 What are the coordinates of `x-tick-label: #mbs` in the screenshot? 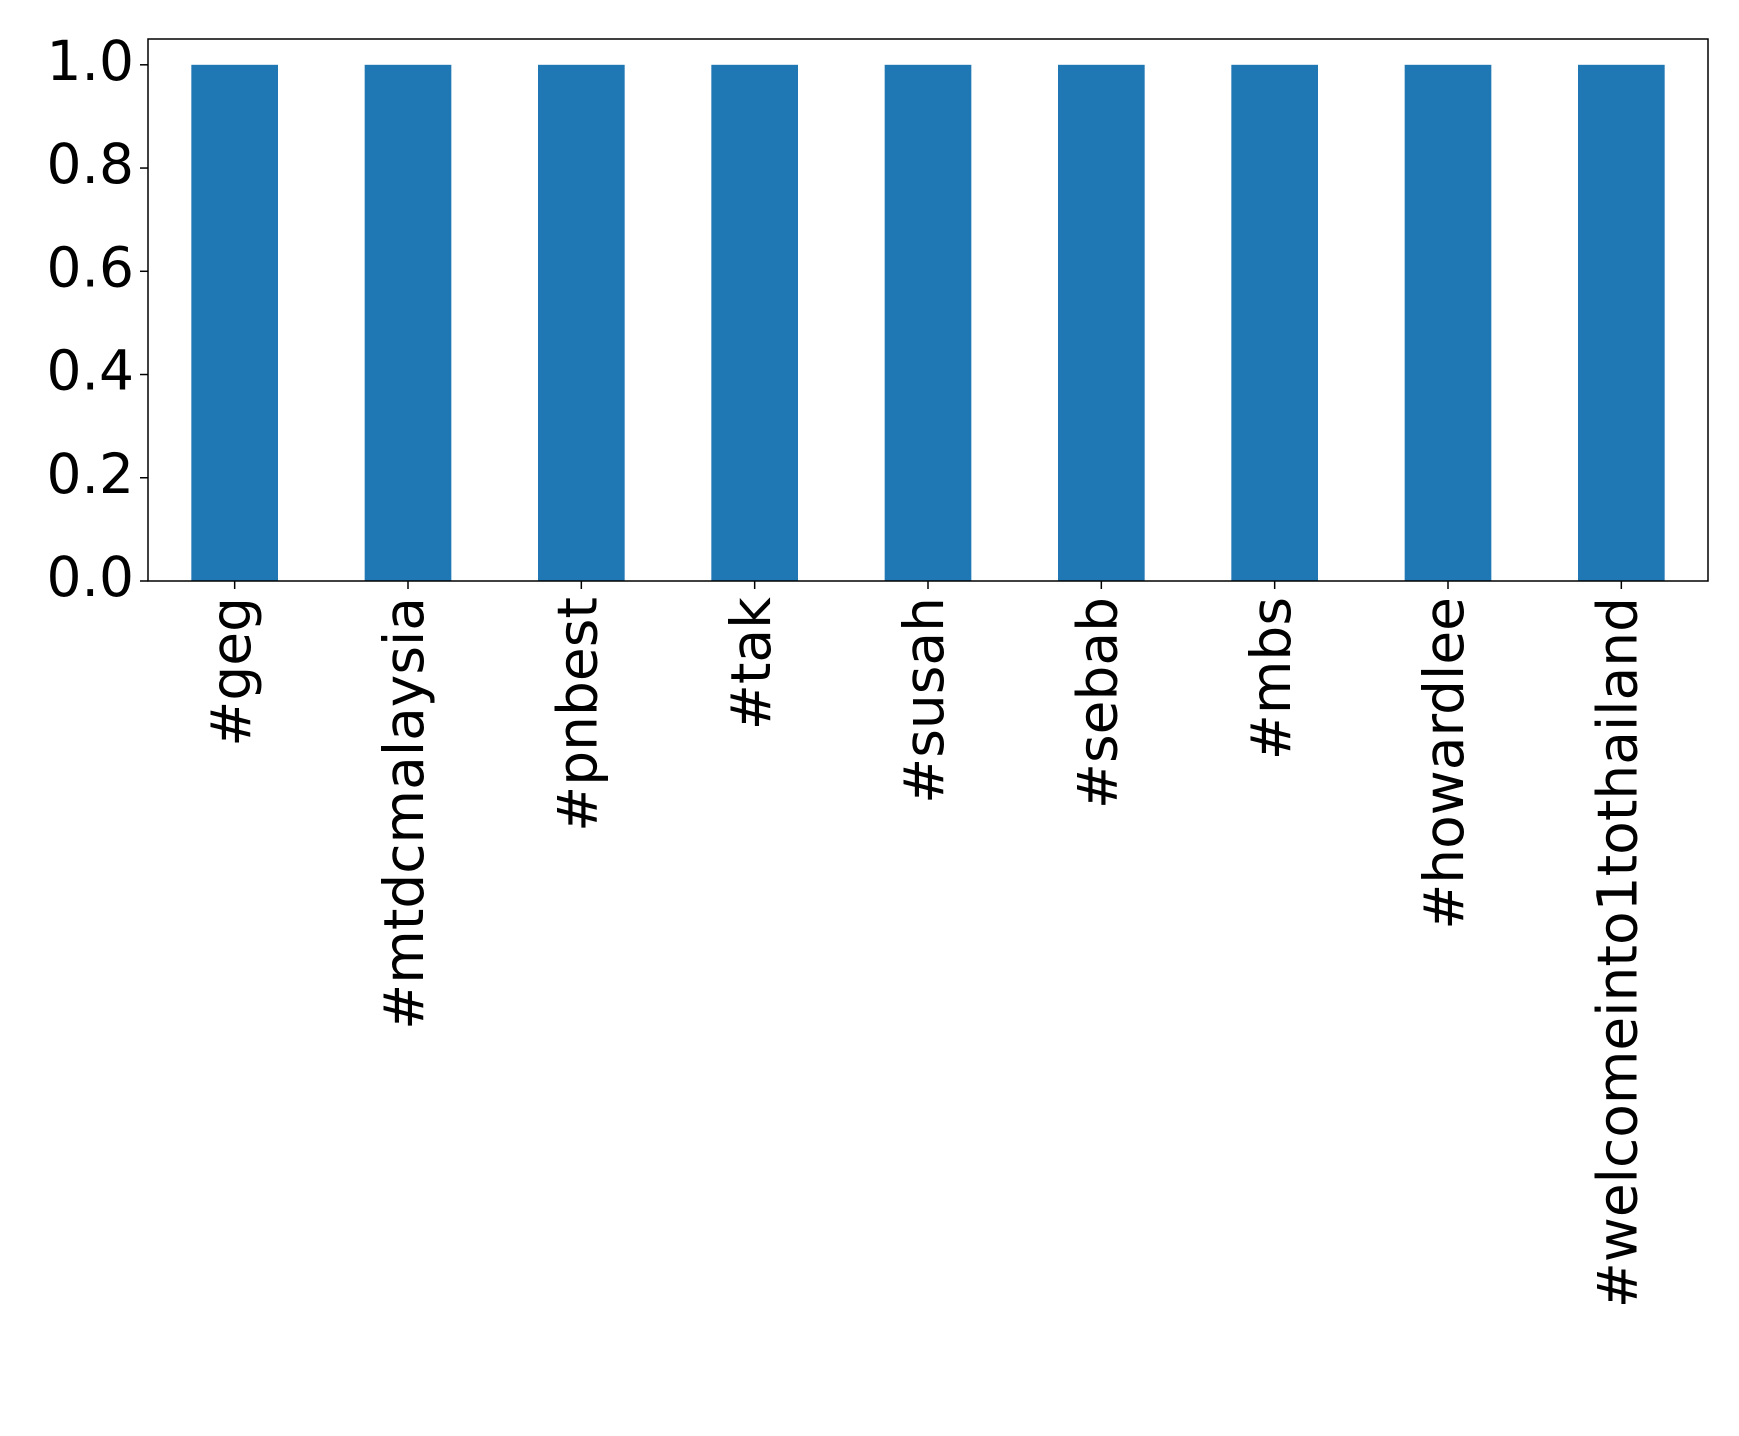 It's located at (1271, 678).